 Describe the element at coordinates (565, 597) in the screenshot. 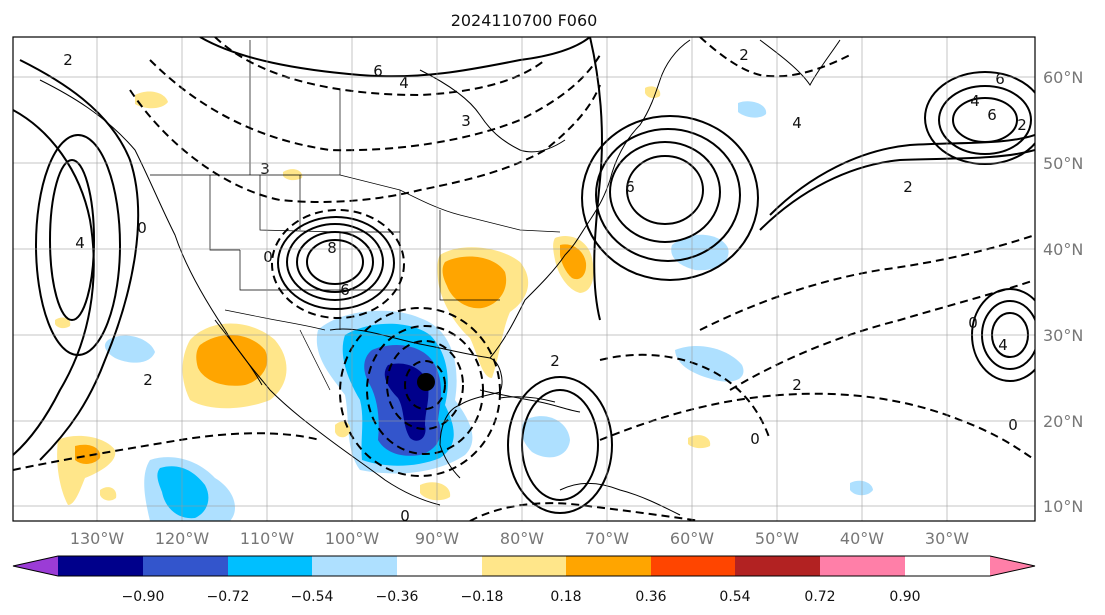

I see `colorbar-tick-label: 0.18` at that location.